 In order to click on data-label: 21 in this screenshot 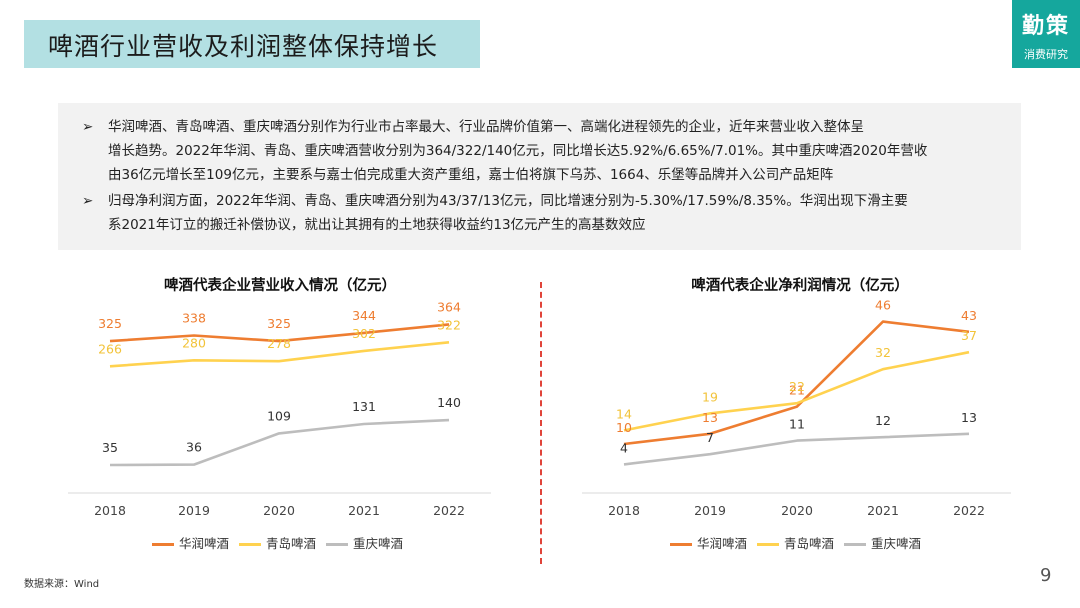, I will do `click(797, 390)`.